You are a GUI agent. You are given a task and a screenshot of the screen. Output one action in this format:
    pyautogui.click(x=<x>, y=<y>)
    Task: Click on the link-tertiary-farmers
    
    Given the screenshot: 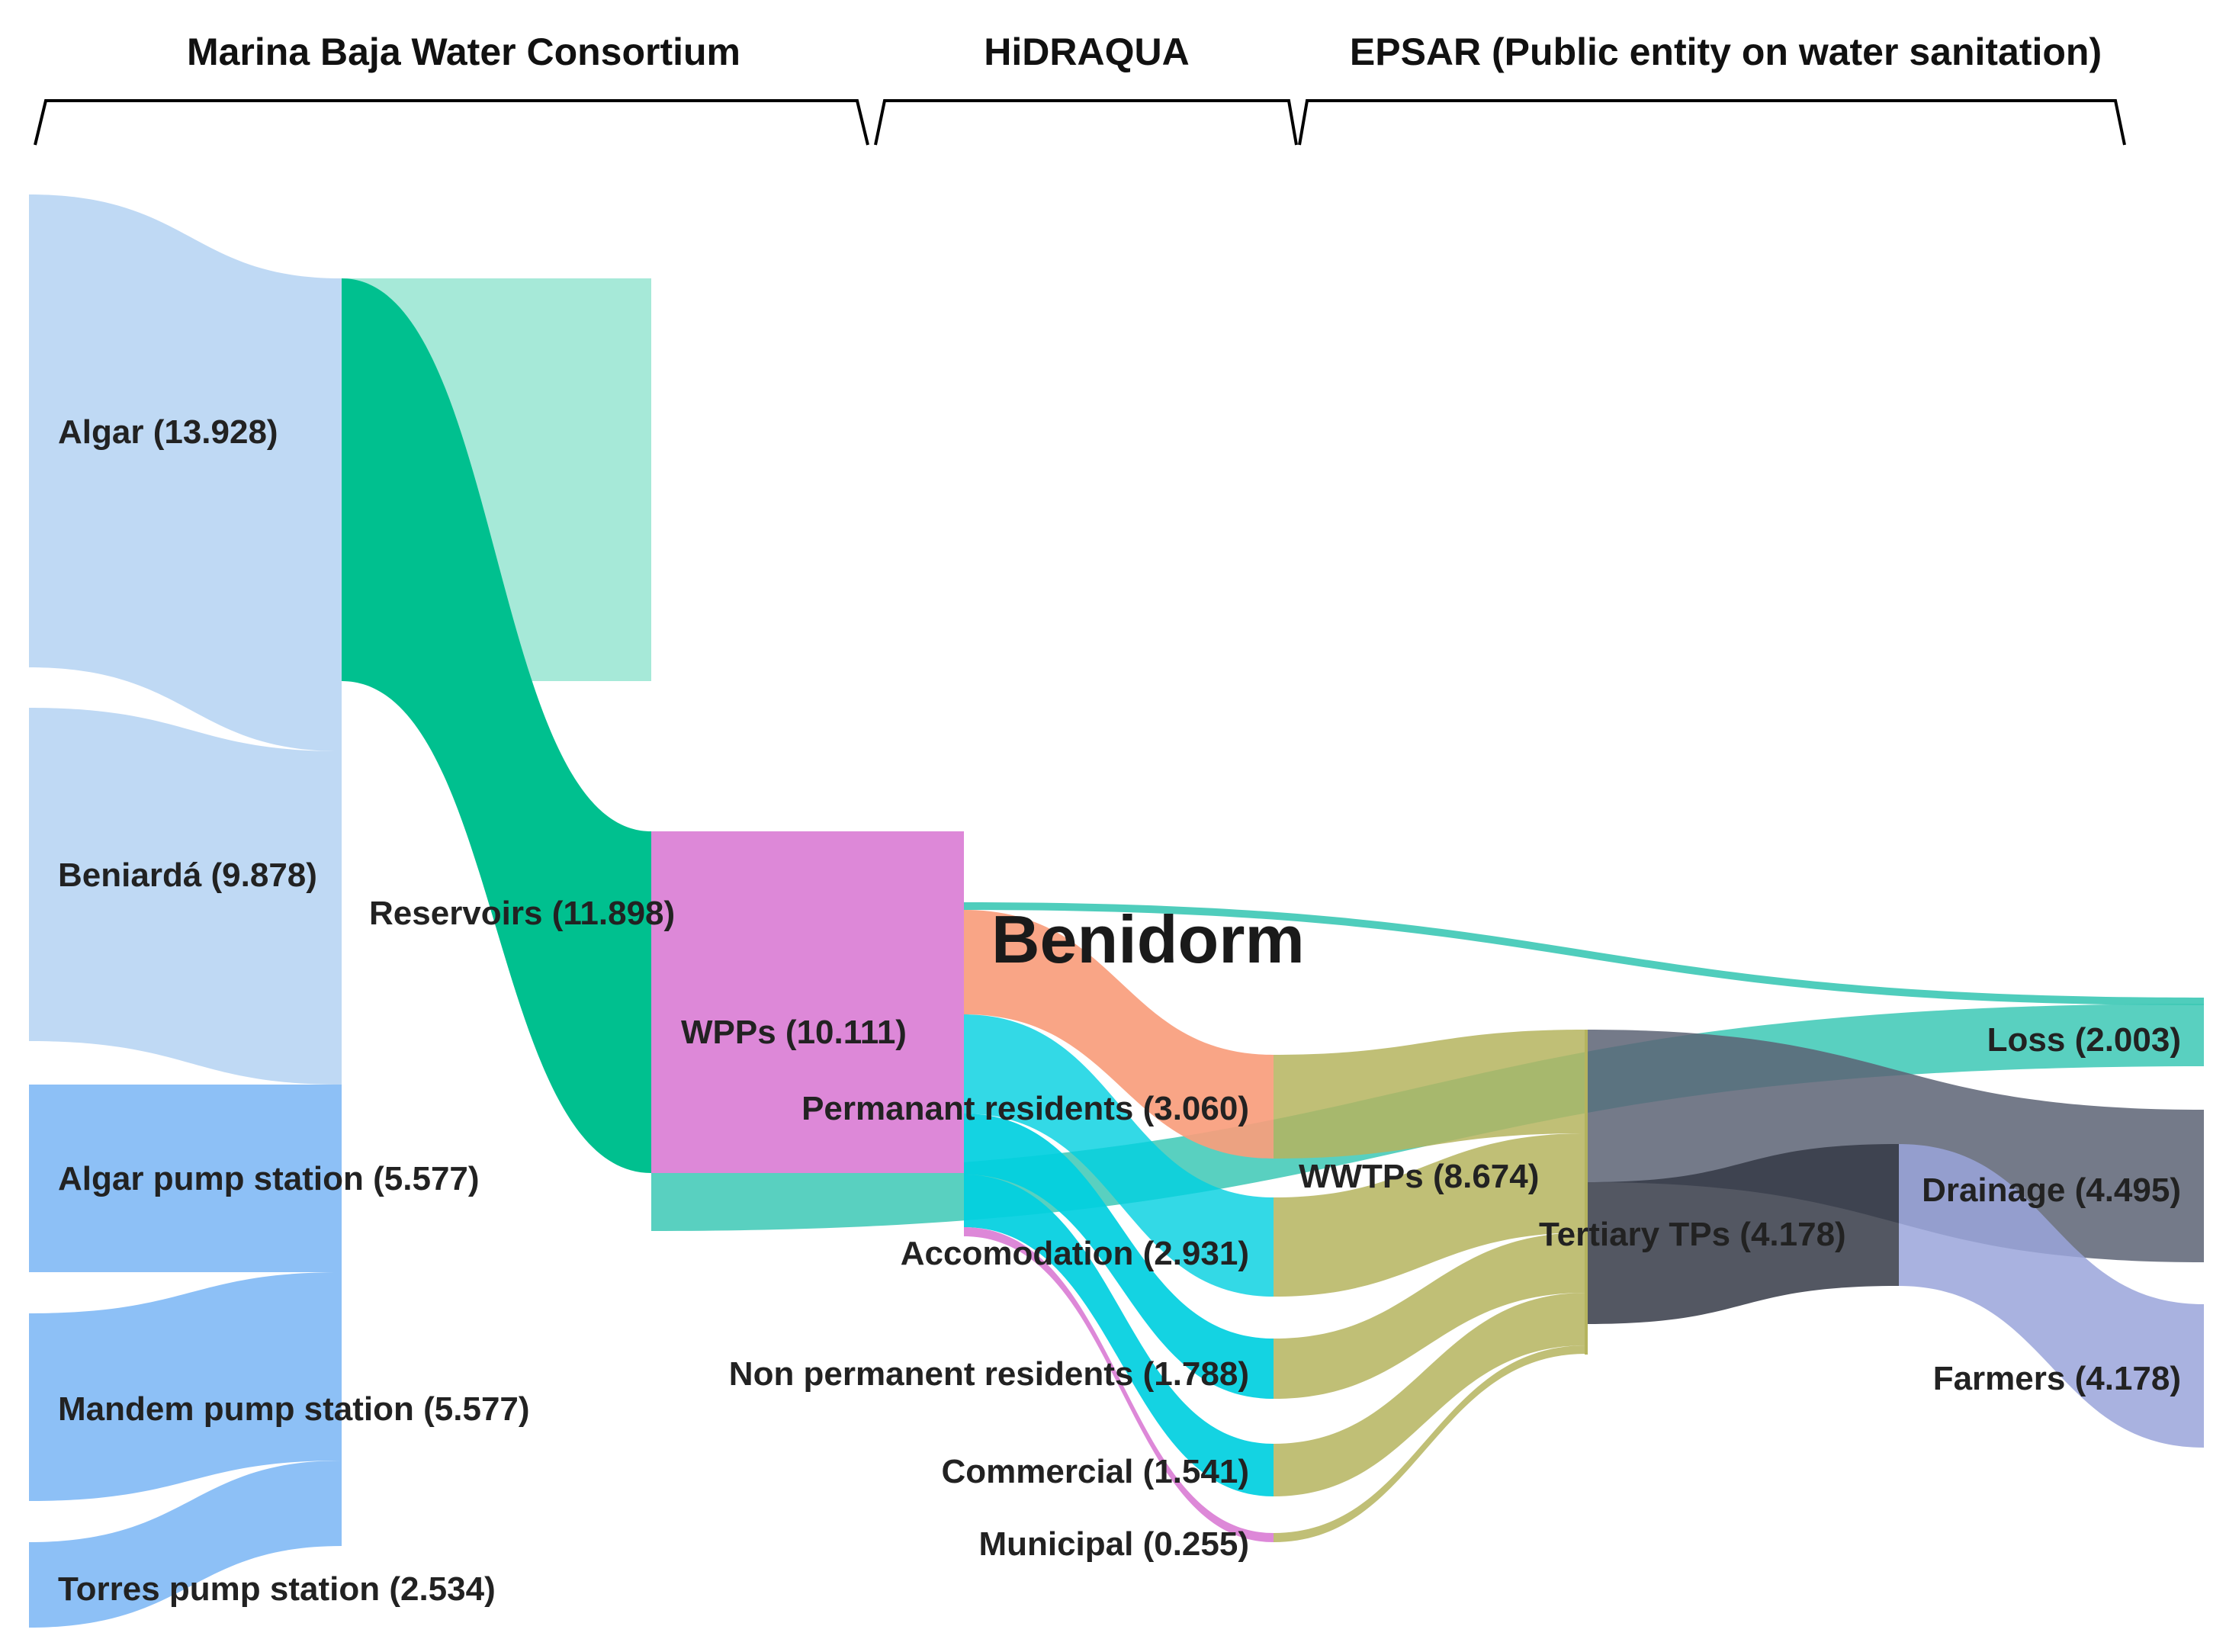 What is the action you would take?
    pyautogui.click(x=2051, y=1296)
    